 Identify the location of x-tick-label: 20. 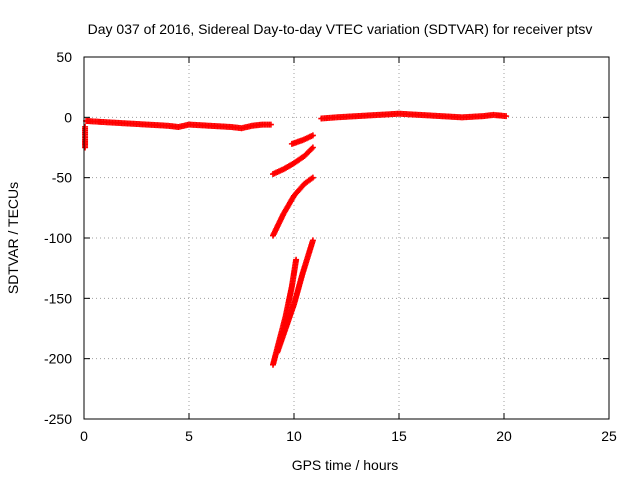
(504, 436).